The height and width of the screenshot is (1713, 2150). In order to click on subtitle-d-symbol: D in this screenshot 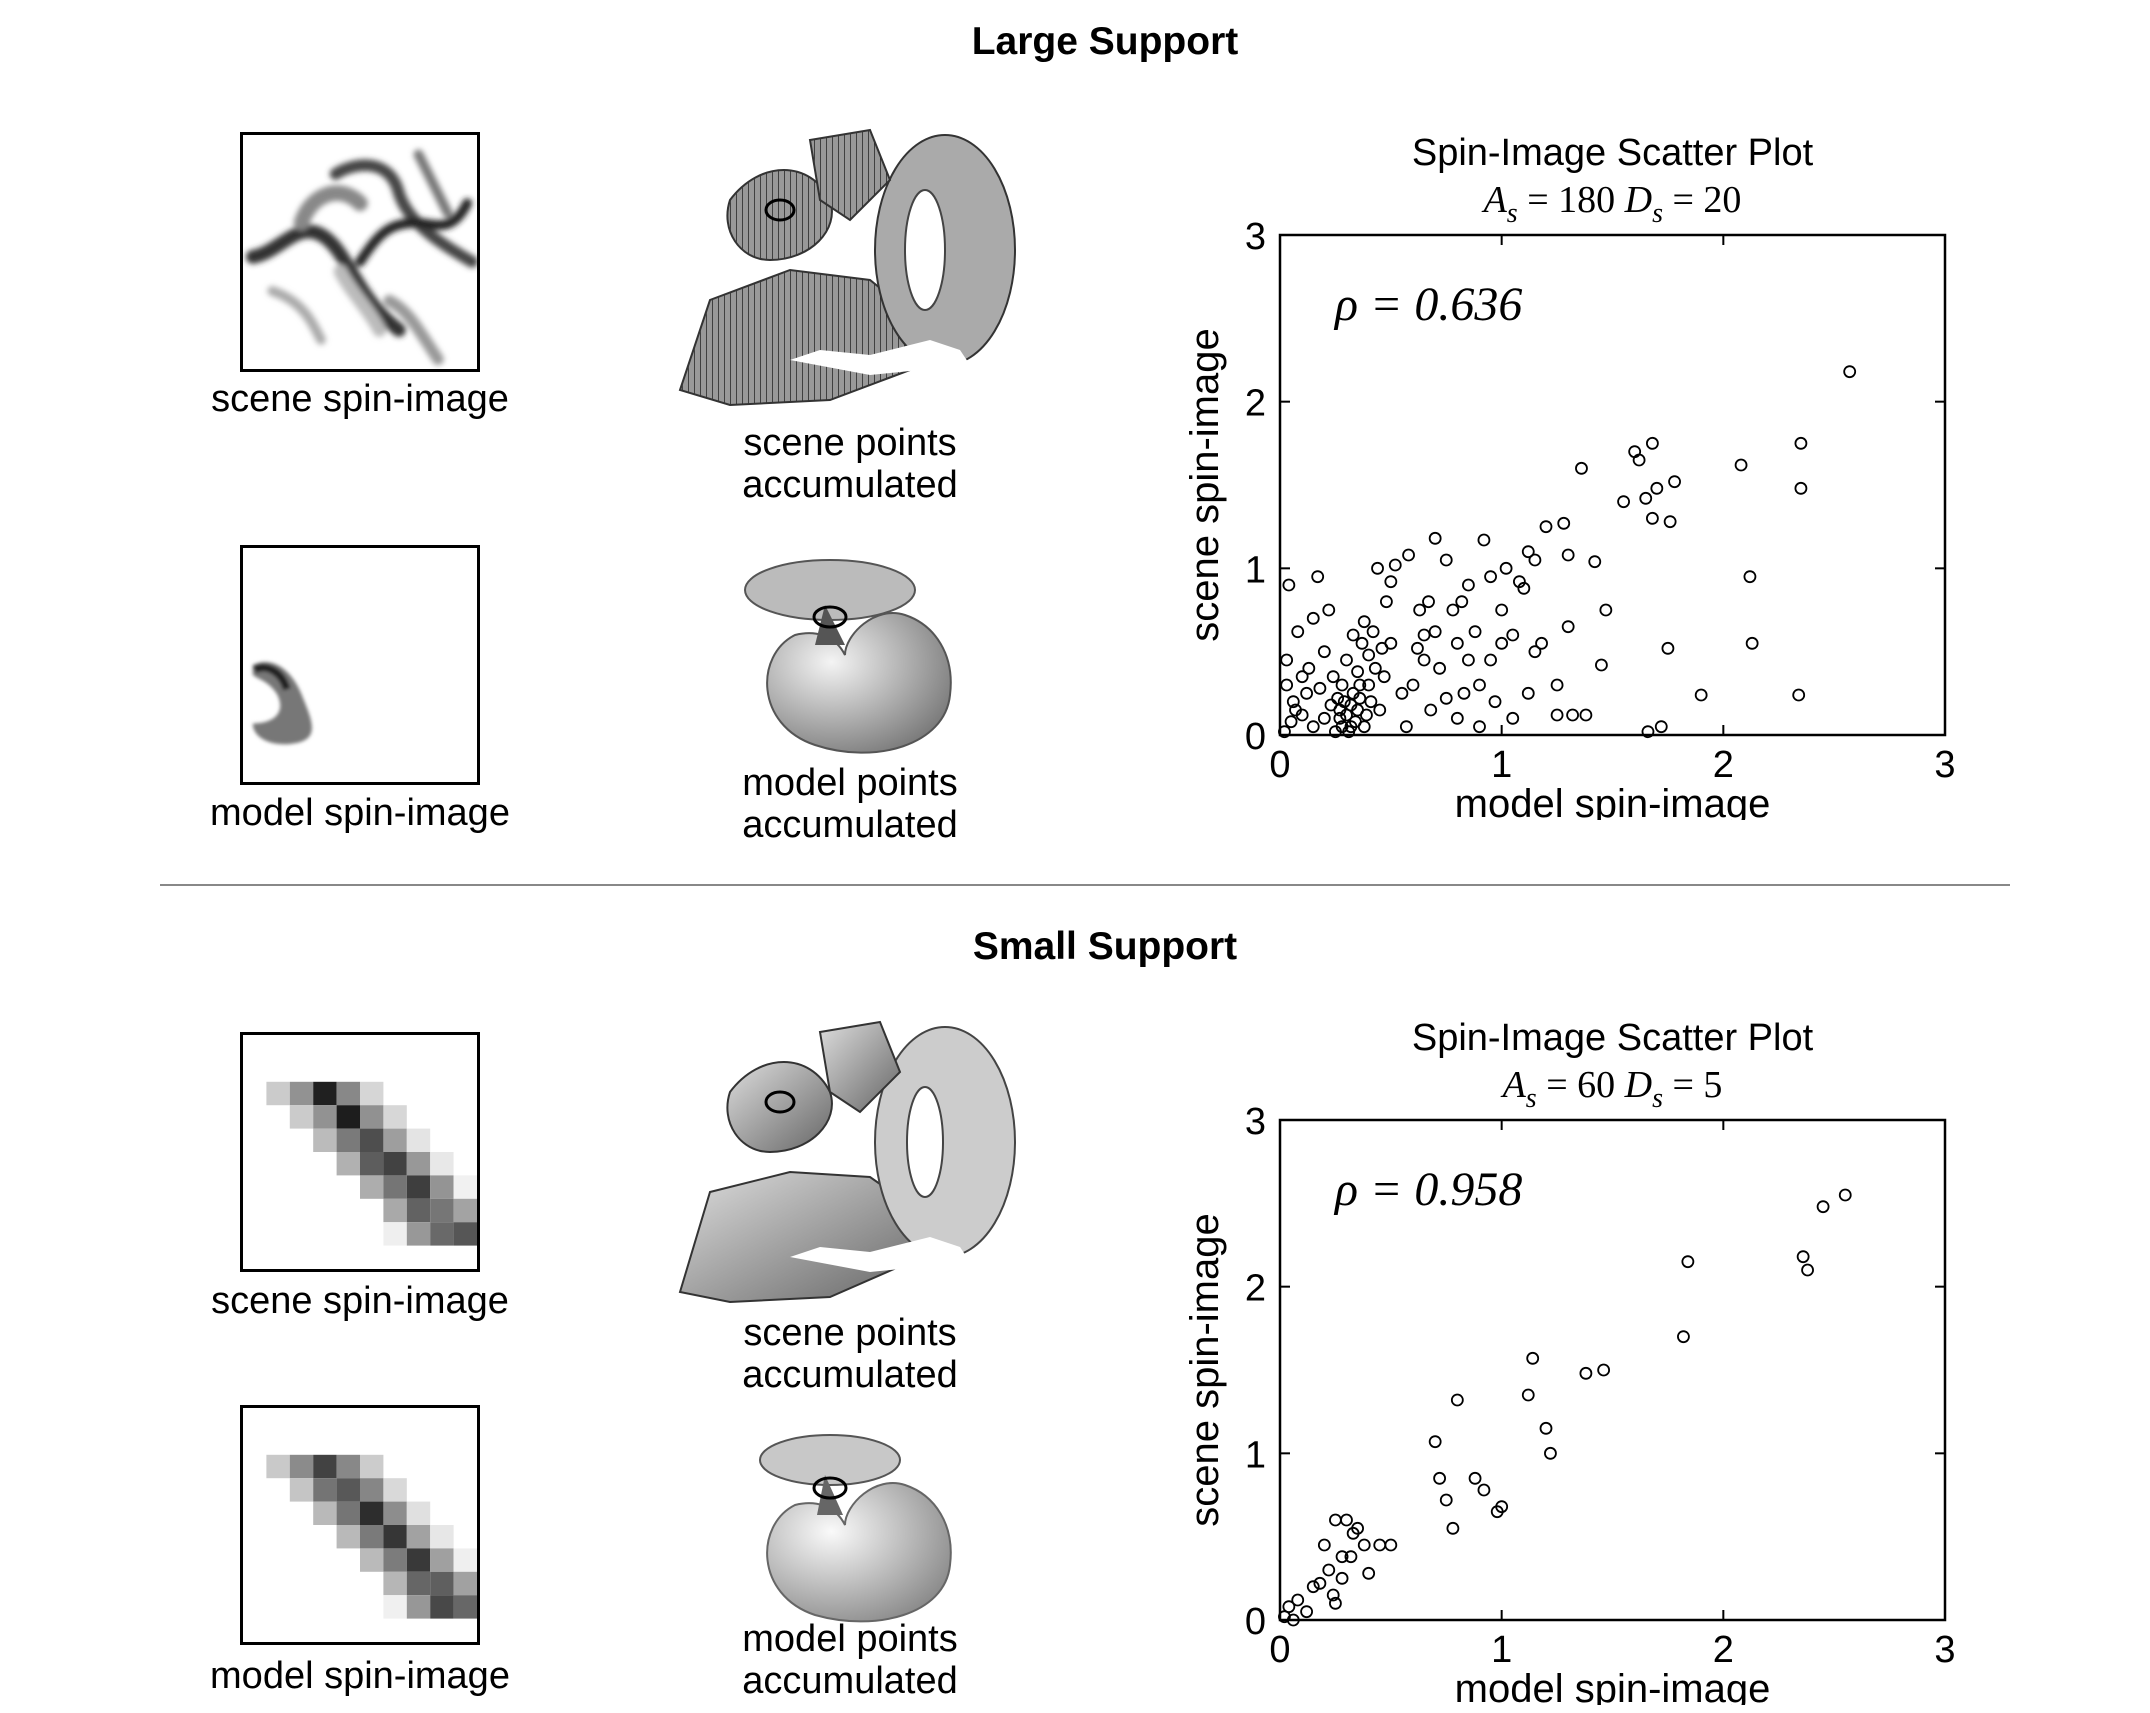, I will do `click(1638, 200)`.